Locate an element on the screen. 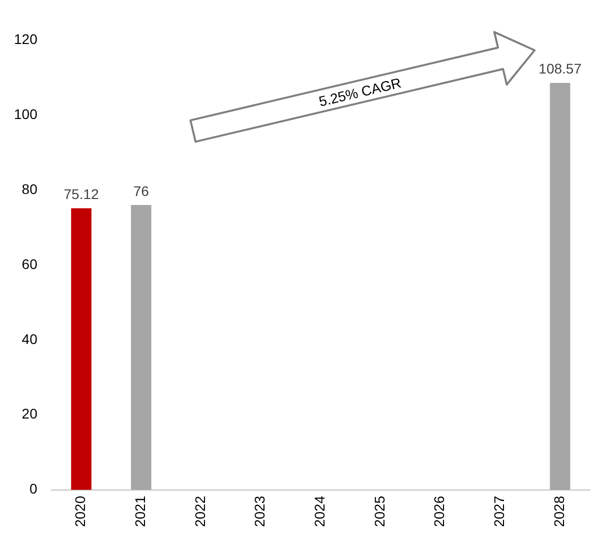 The image size is (598, 533). x-tick-label: 2027 is located at coordinates (499, 512).